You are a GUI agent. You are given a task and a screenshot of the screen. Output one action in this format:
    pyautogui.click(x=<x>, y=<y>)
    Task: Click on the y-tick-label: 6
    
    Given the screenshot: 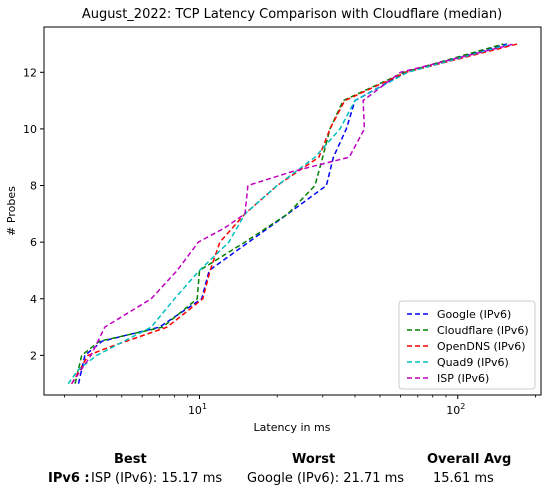 What is the action you would take?
    pyautogui.click(x=33, y=242)
    